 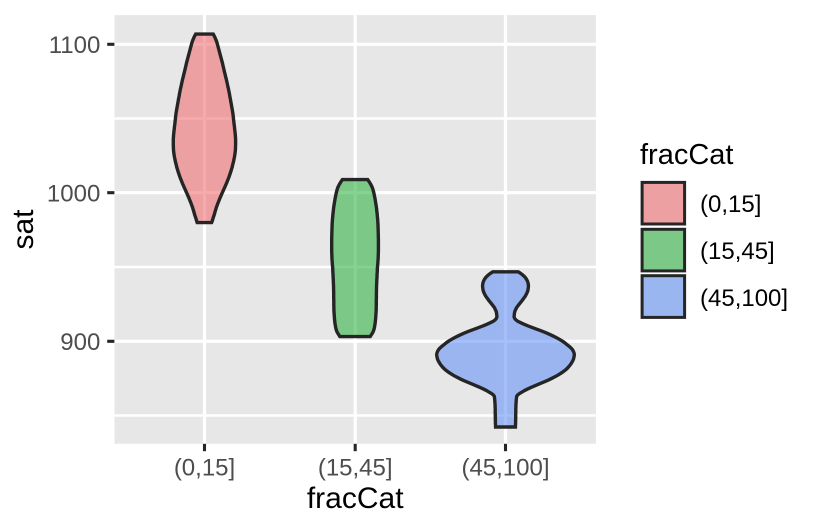 I want to click on svg-text: 1100, so click(x=75, y=45).